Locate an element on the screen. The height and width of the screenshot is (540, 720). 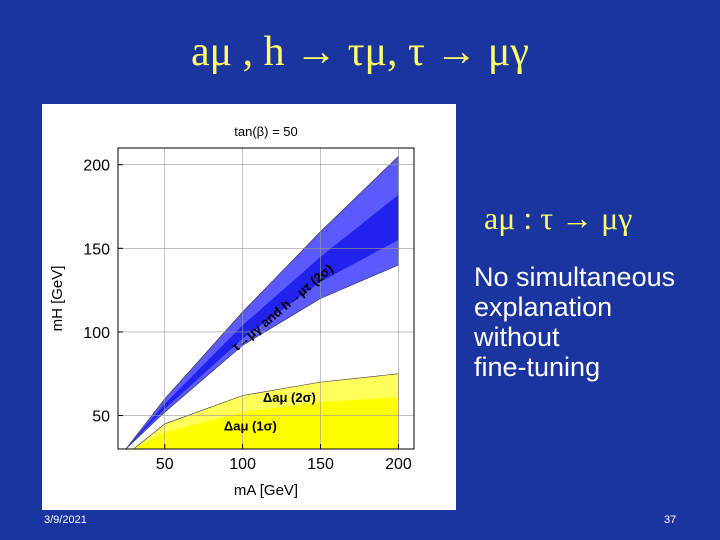
side-formula: aμ : τ → μγ is located at coordinates (558, 218).